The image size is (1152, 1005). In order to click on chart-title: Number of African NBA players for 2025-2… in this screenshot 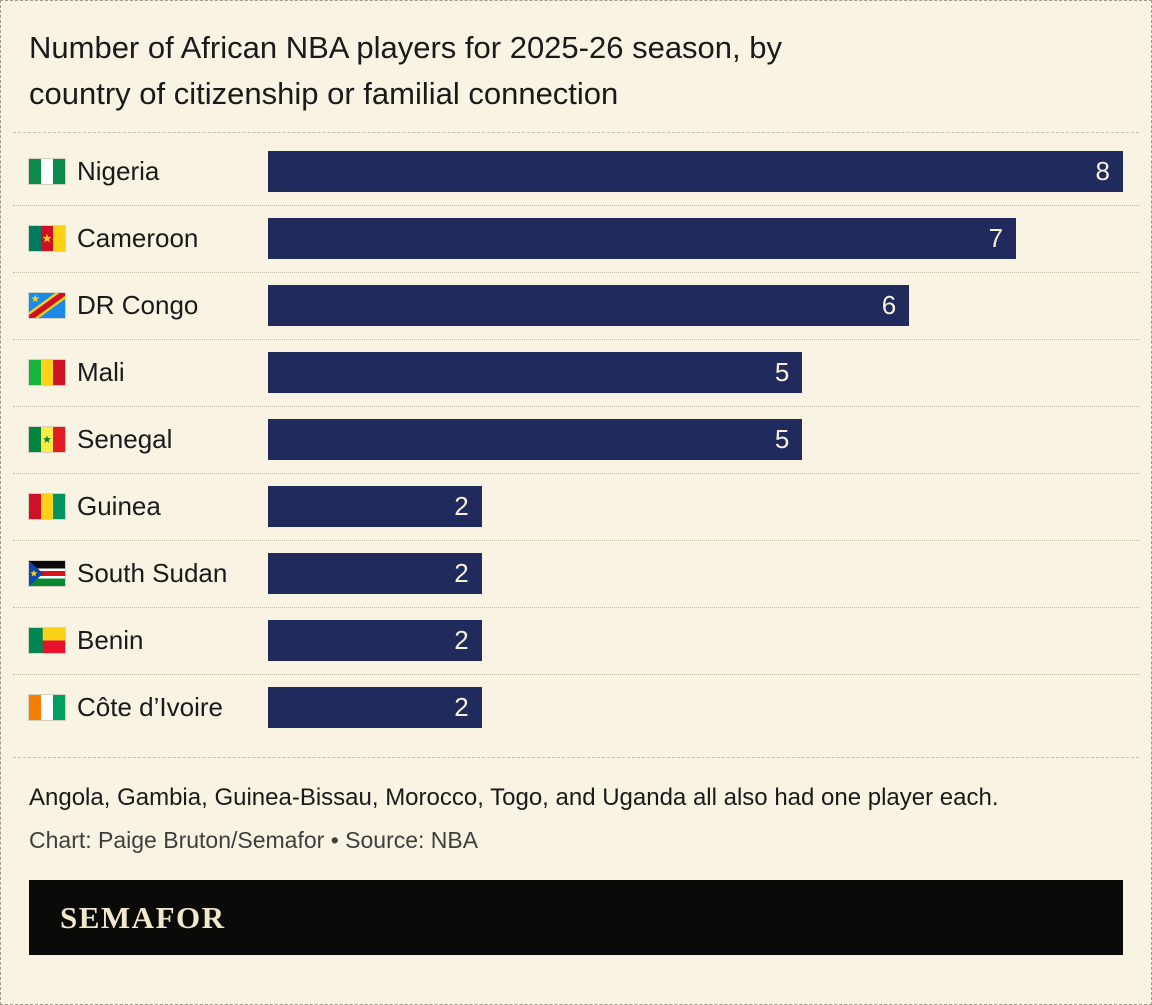, I will do `click(576, 70)`.